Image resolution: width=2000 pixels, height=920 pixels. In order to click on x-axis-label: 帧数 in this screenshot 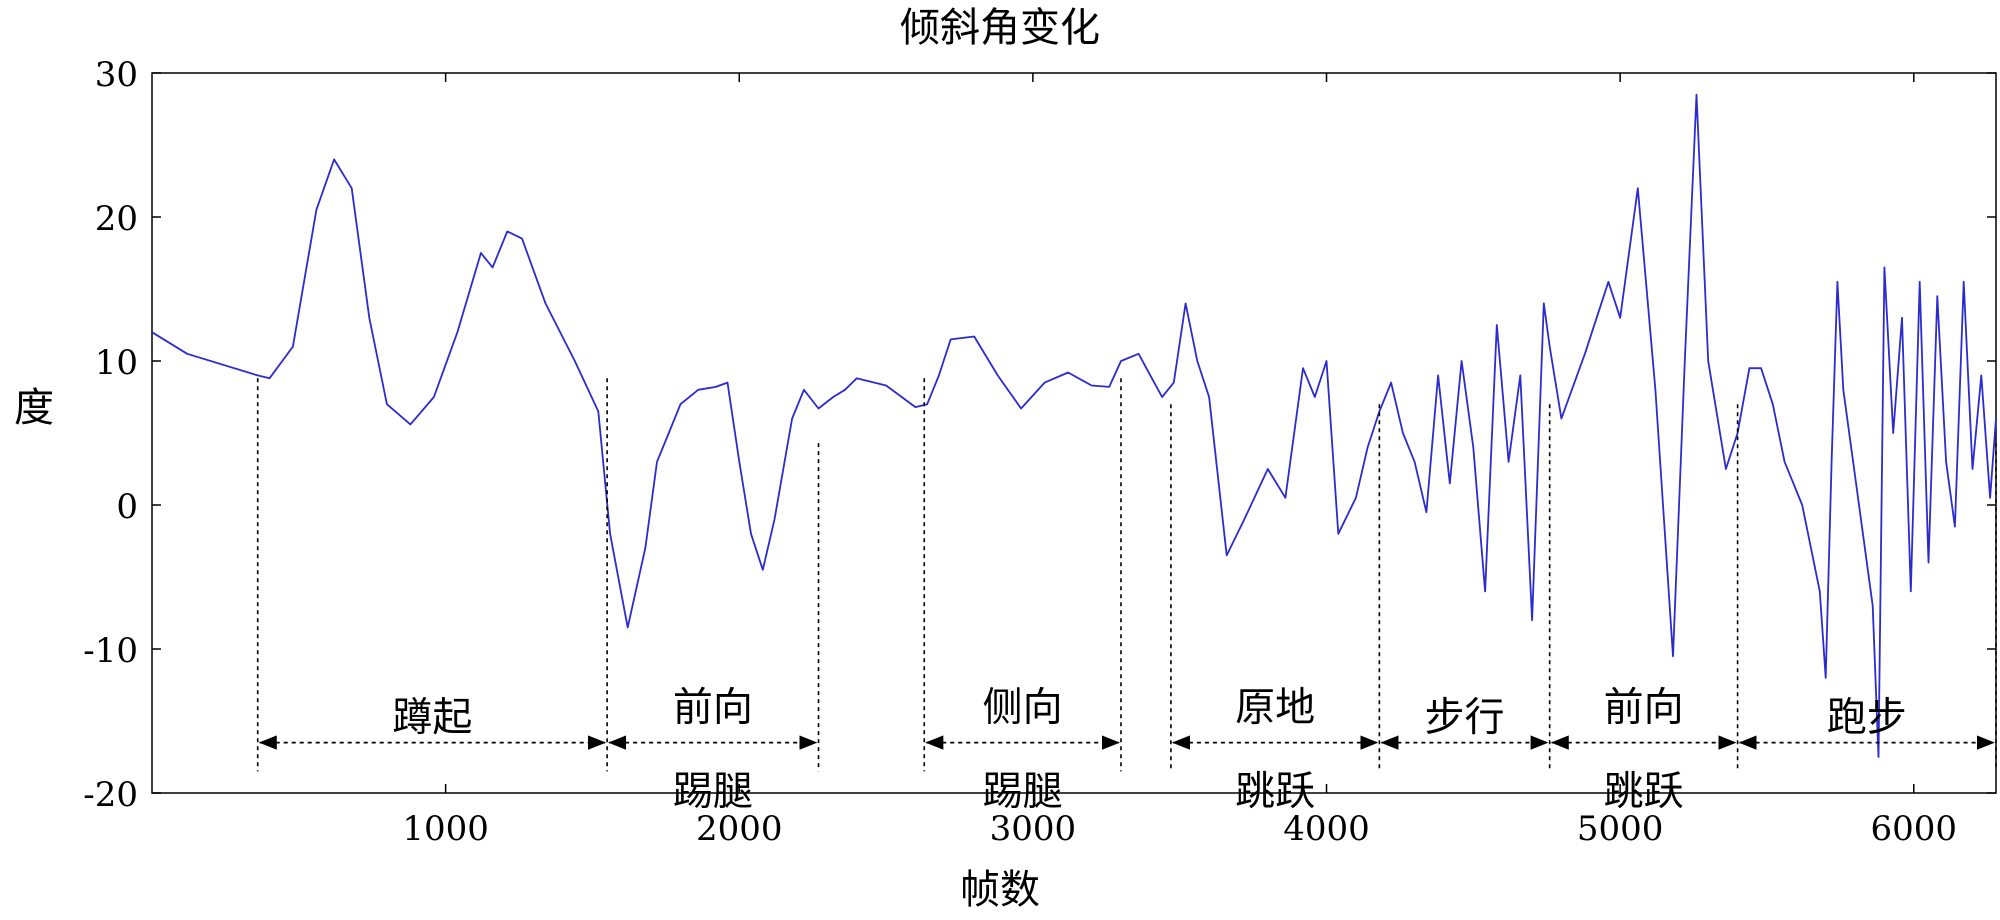, I will do `click(1000, 890)`.